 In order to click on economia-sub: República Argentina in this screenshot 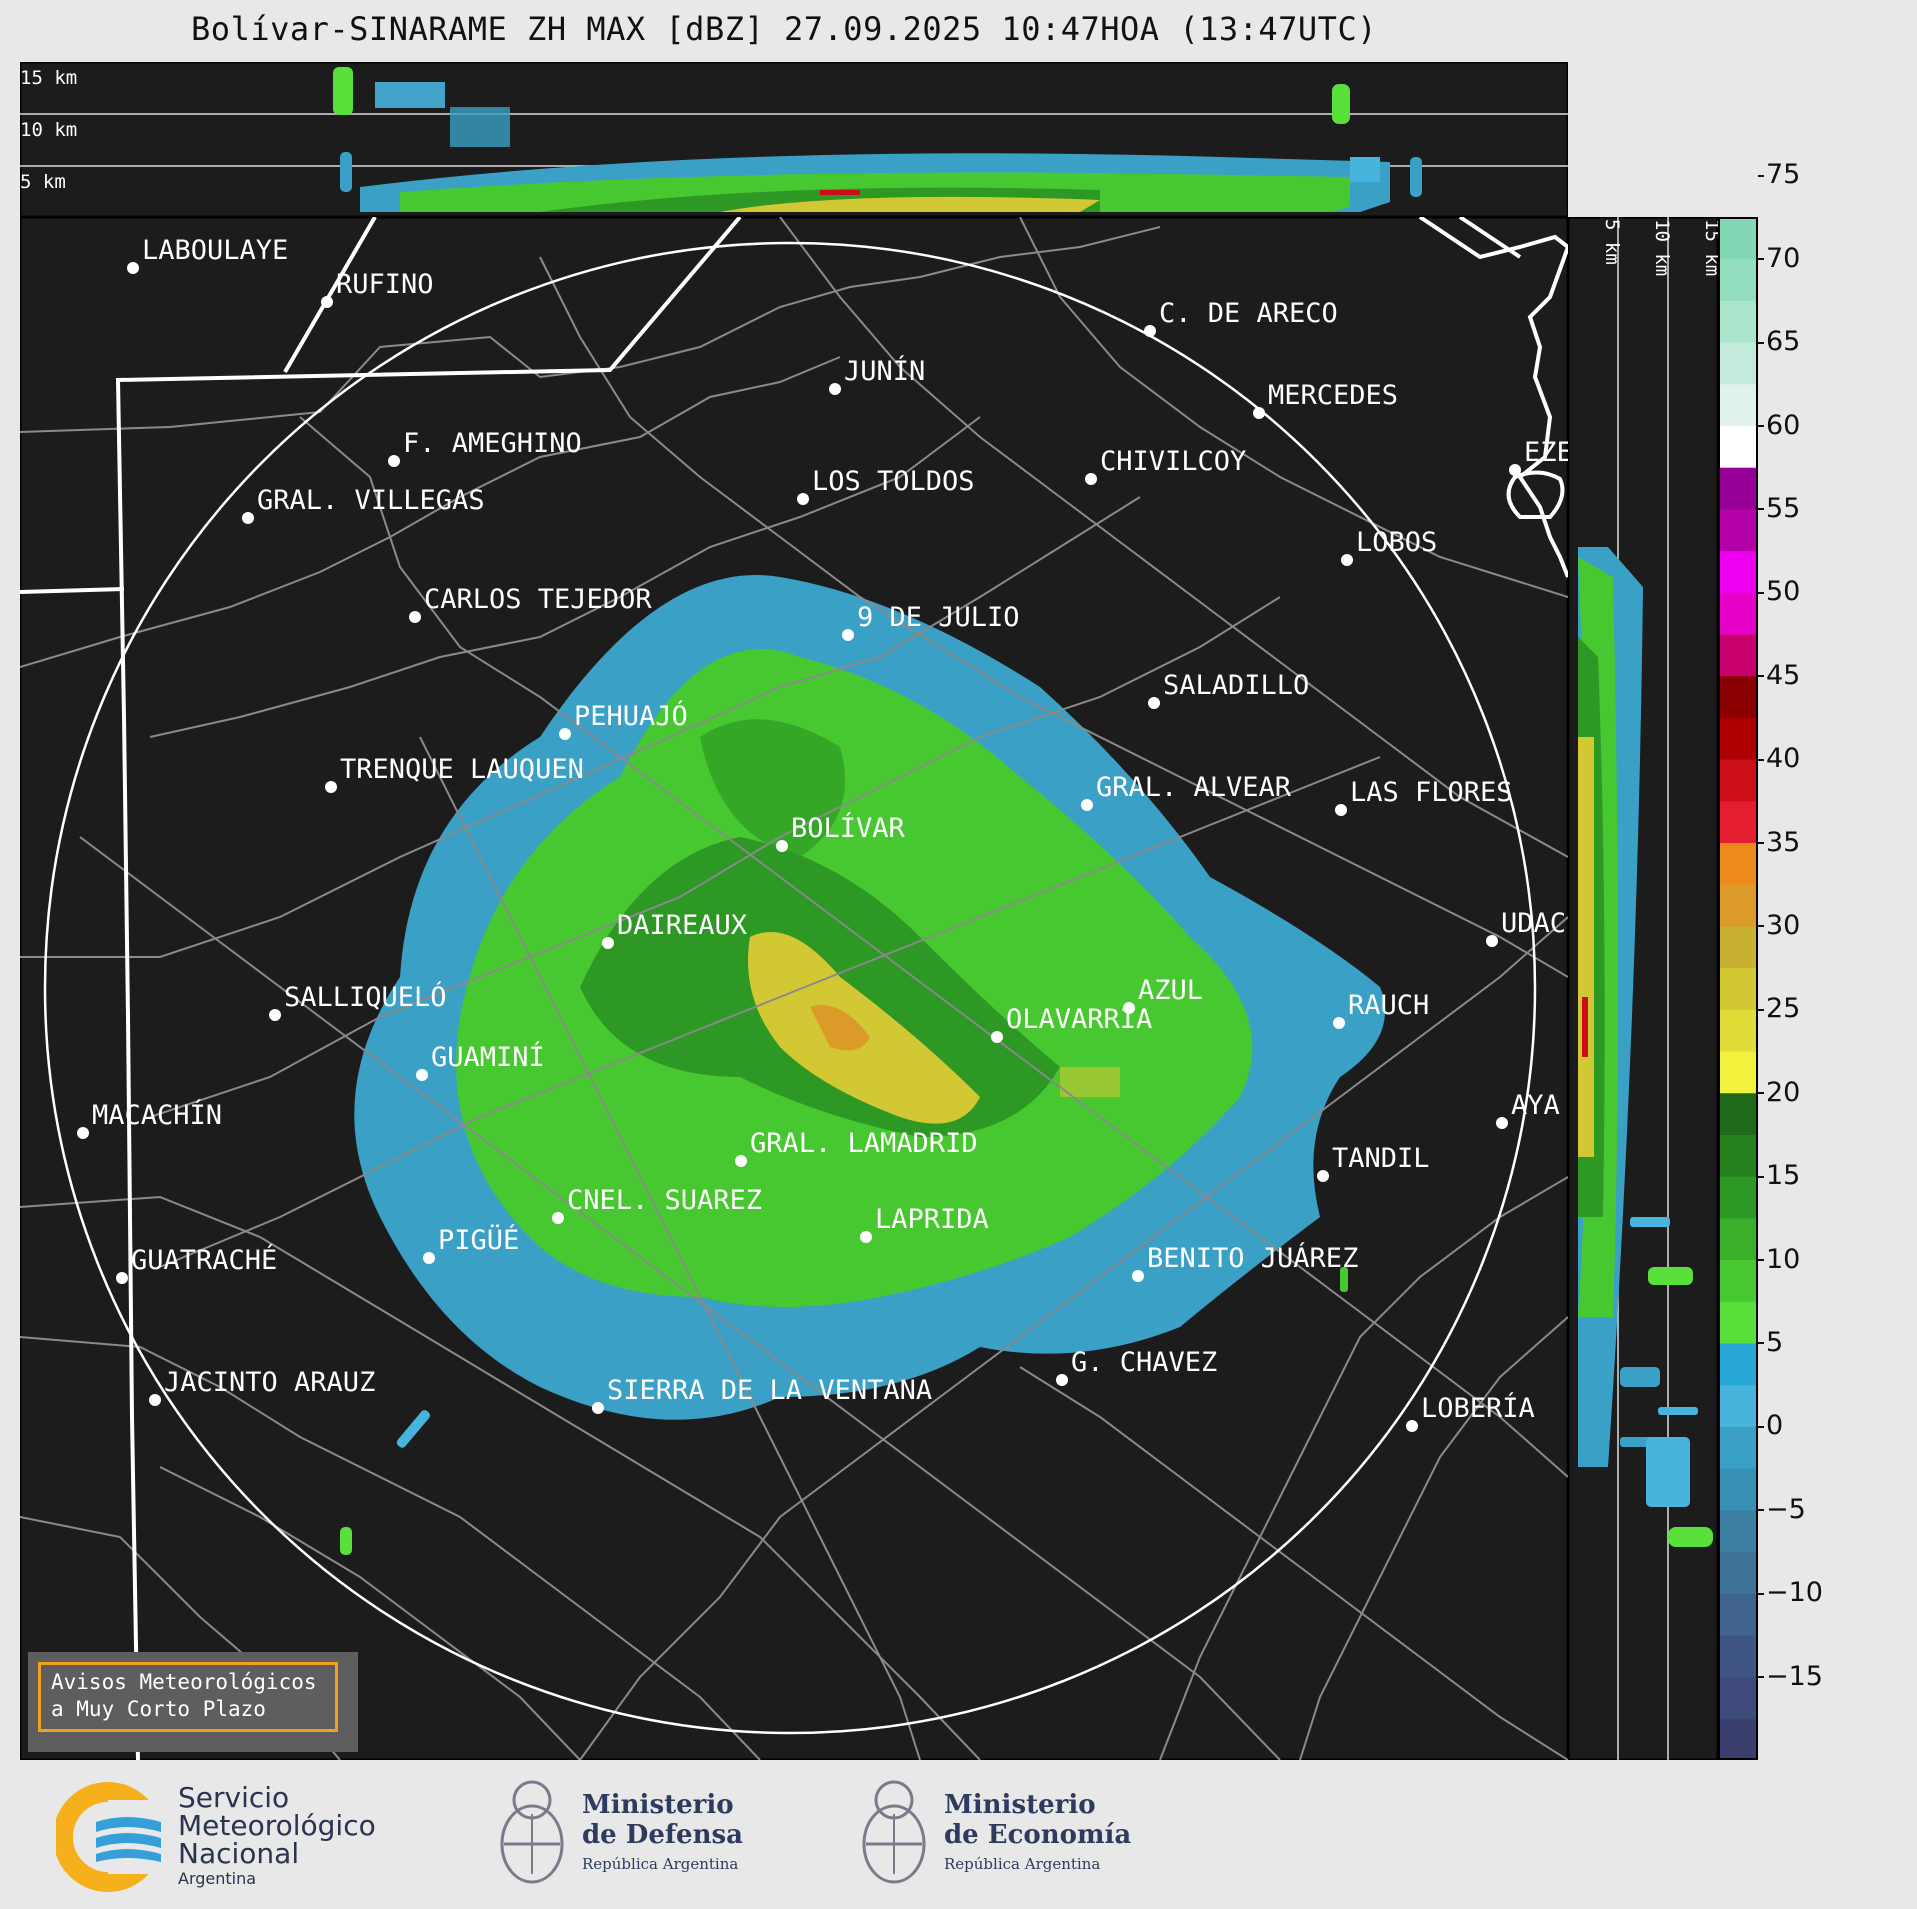, I will do `click(1022, 1864)`.